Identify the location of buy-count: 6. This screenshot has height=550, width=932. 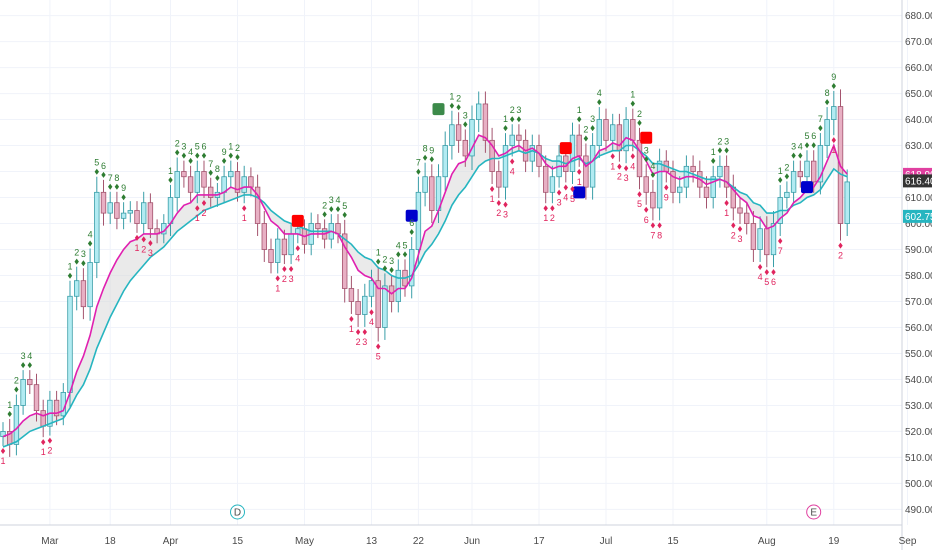
(204, 150).